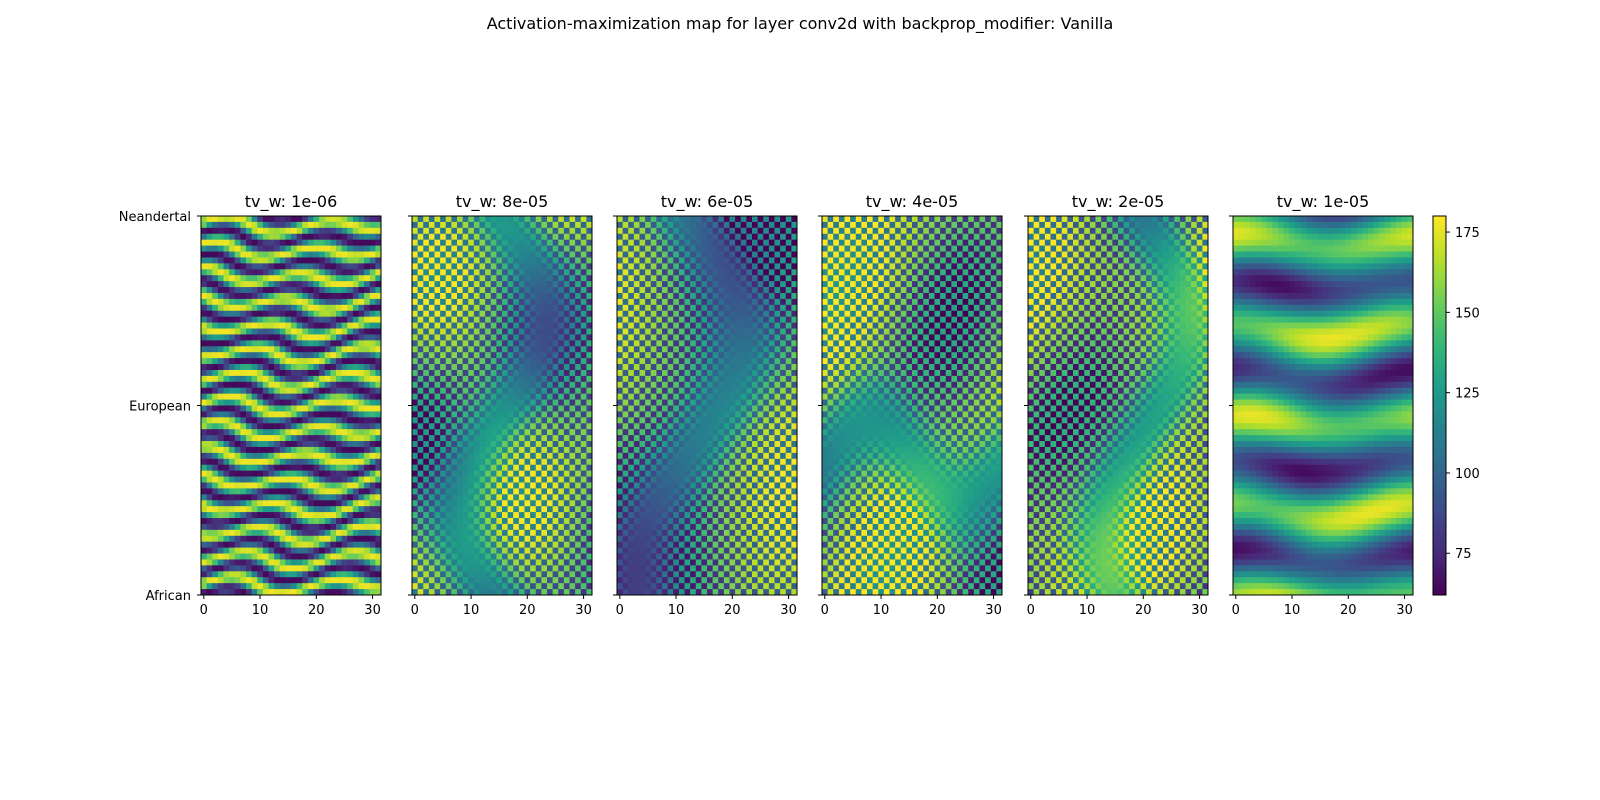  Describe the element at coordinates (155, 217) in the screenshot. I see `y-tick-label: Neandertal` at that location.